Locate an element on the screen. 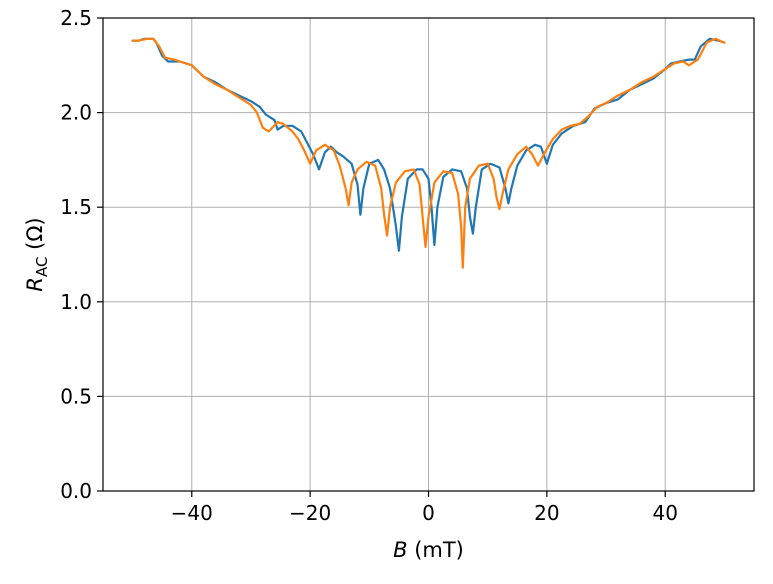 The height and width of the screenshot is (584, 773). x-axis-label: B (mT) is located at coordinates (428, 550).